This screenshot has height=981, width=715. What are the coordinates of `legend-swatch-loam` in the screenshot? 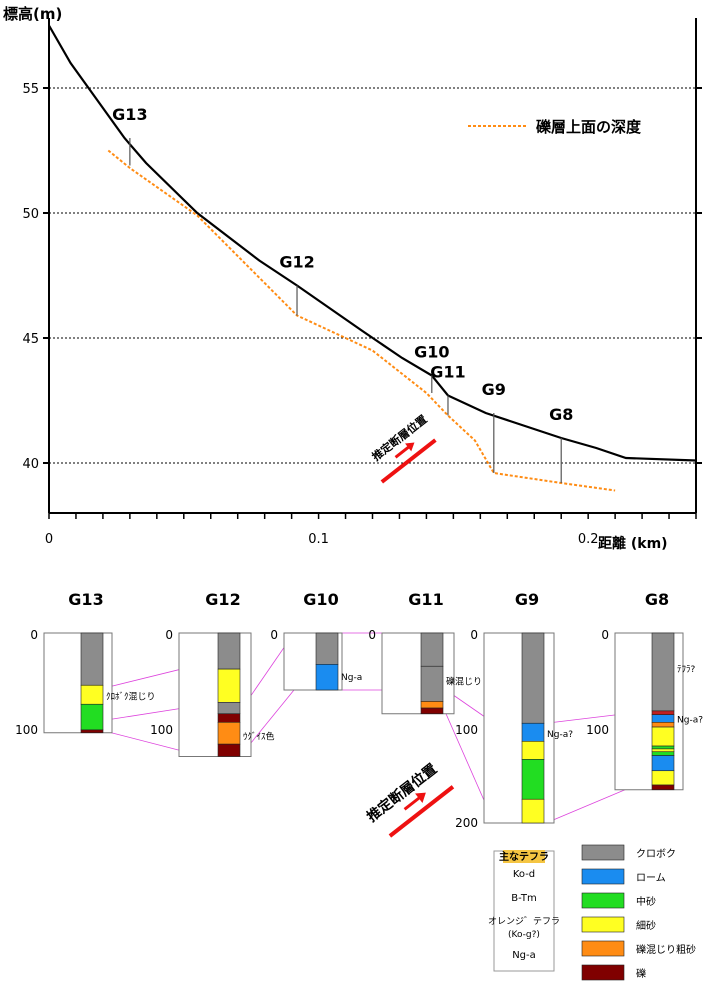 It's located at (603, 876).